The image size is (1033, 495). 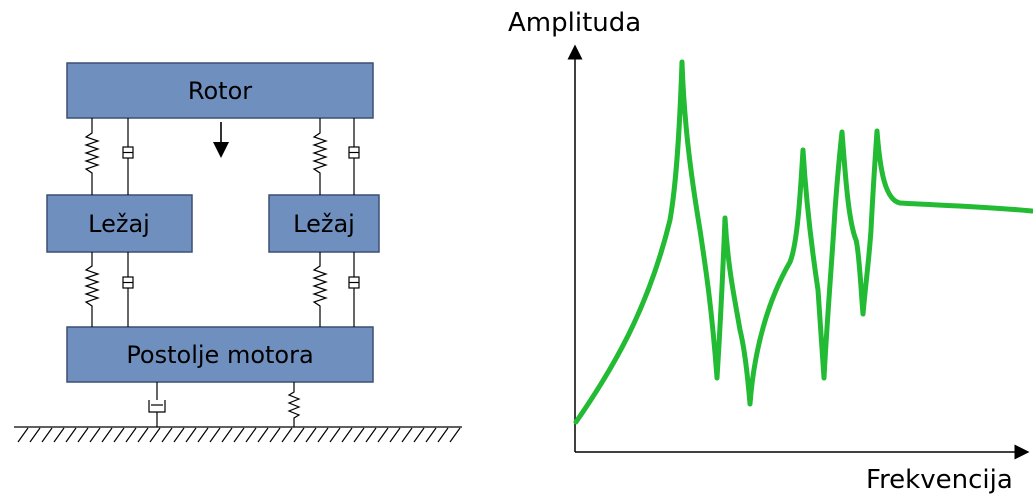 What do you see at coordinates (157, 404) in the screenshot?
I see `damper-base-ground` at bounding box center [157, 404].